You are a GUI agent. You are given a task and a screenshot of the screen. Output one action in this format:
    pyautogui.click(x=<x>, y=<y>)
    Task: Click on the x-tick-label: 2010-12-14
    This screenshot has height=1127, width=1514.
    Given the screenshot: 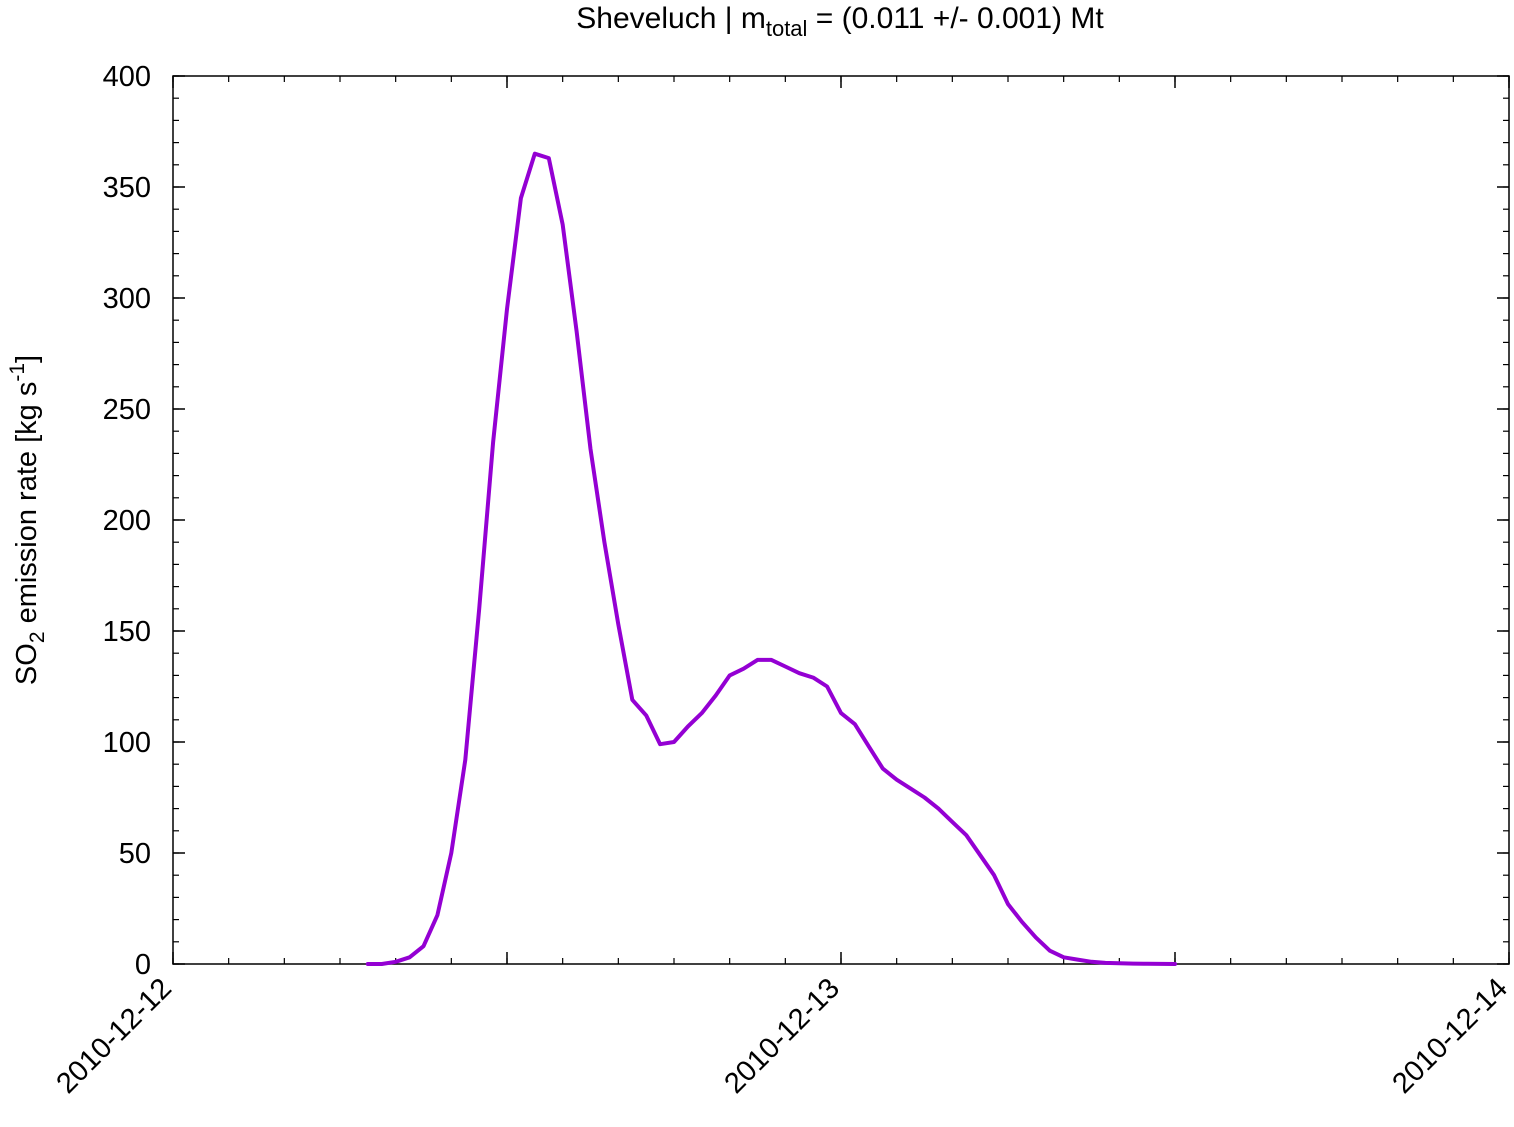 What is the action you would take?
    pyautogui.click(x=1450, y=1036)
    